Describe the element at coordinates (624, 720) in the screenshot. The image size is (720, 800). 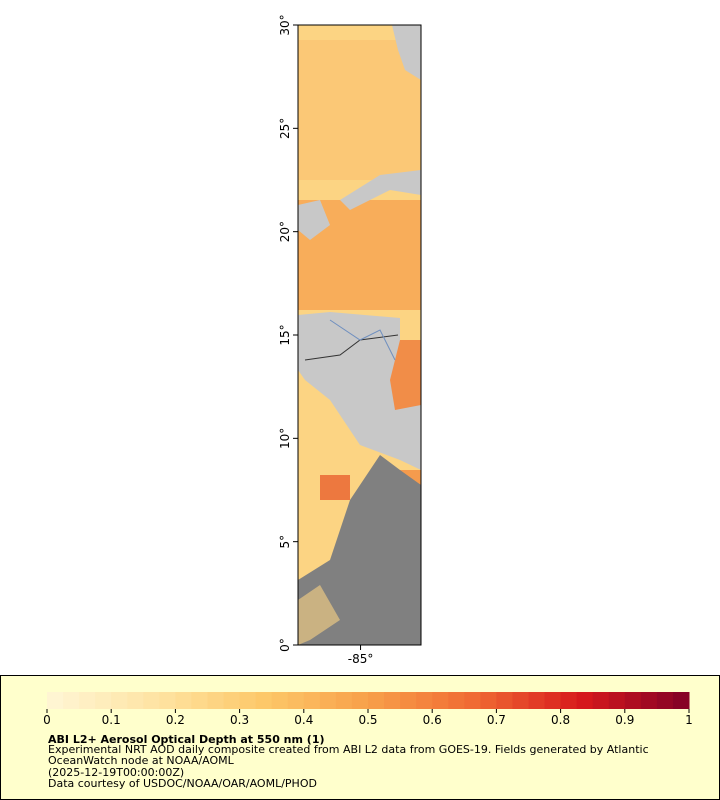
I see `colorbar-tick-label: 0.9` at that location.